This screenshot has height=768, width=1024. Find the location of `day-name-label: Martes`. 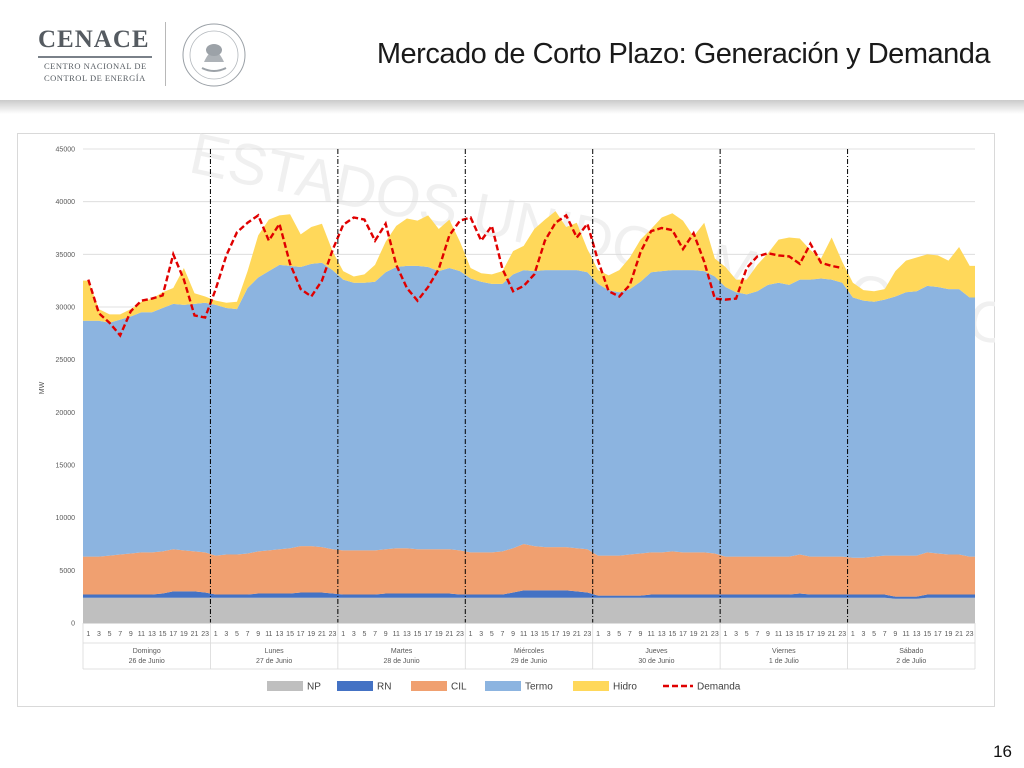

day-name-label: Martes is located at coordinates (402, 651).